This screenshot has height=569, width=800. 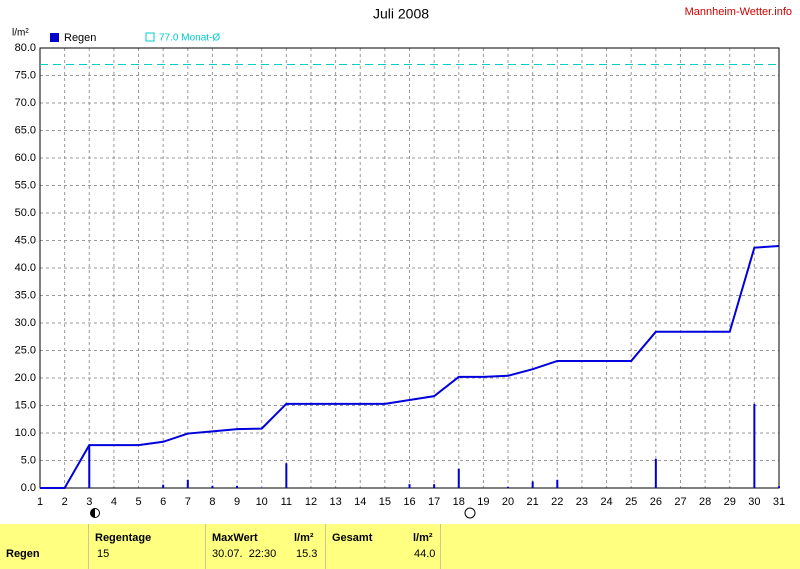 What do you see at coordinates (25, 433) in the screenshot?
I see `y-tick-label: 10.0` at bounding box center [25, 433].